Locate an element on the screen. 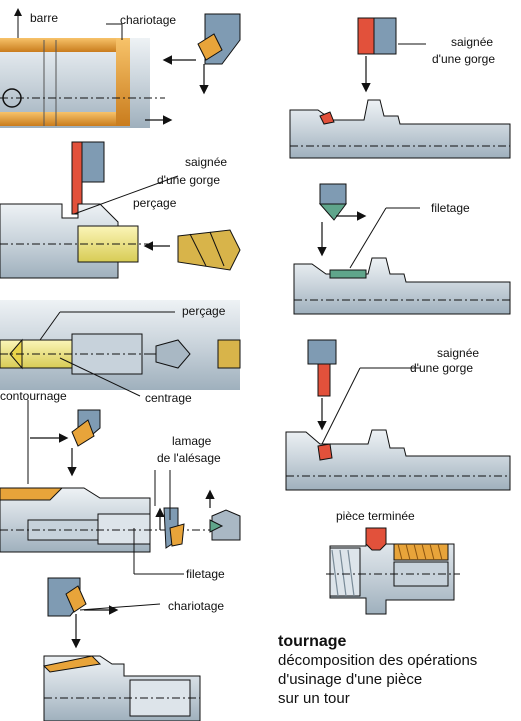 The image size is (521, 721). label-percage-2: perçage is located at coordinates (204, 311).